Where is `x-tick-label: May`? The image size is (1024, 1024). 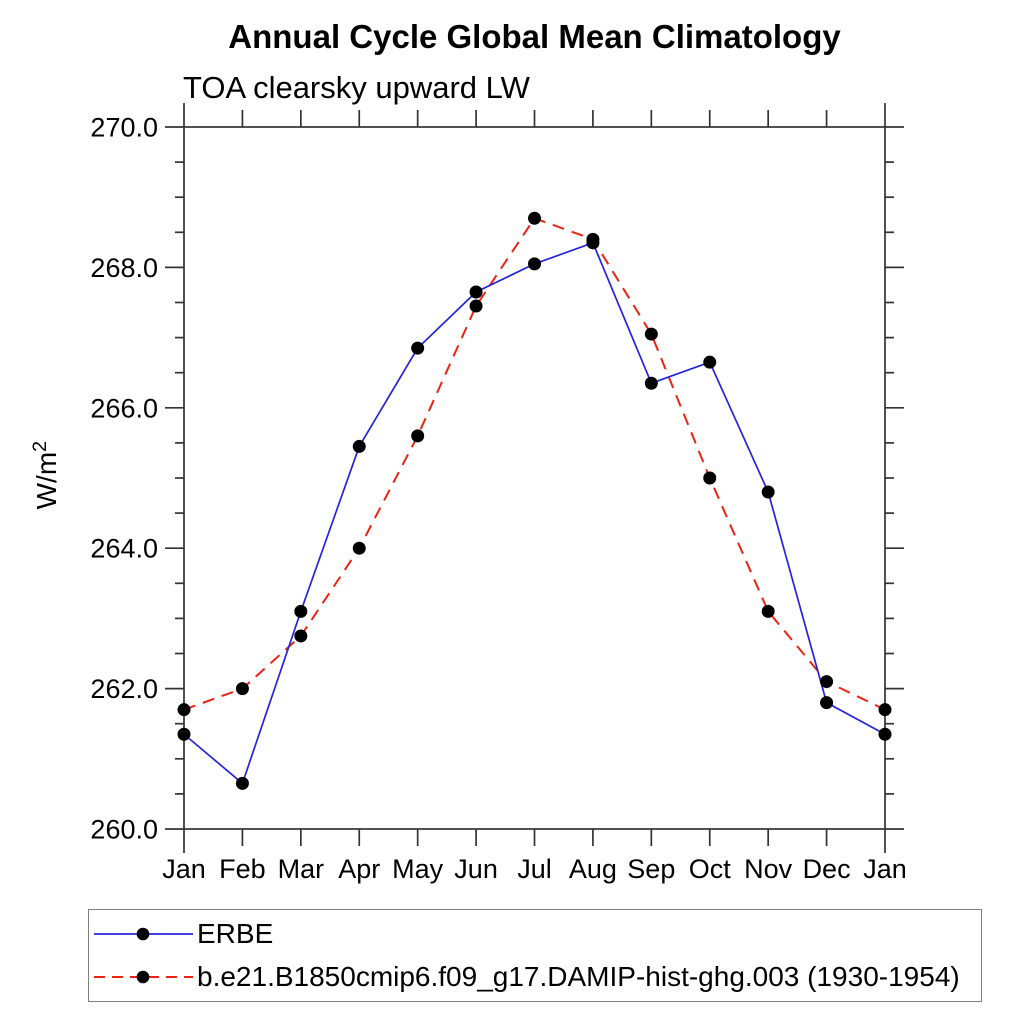
x-tick-label: May is located at coordinates (418, 869).